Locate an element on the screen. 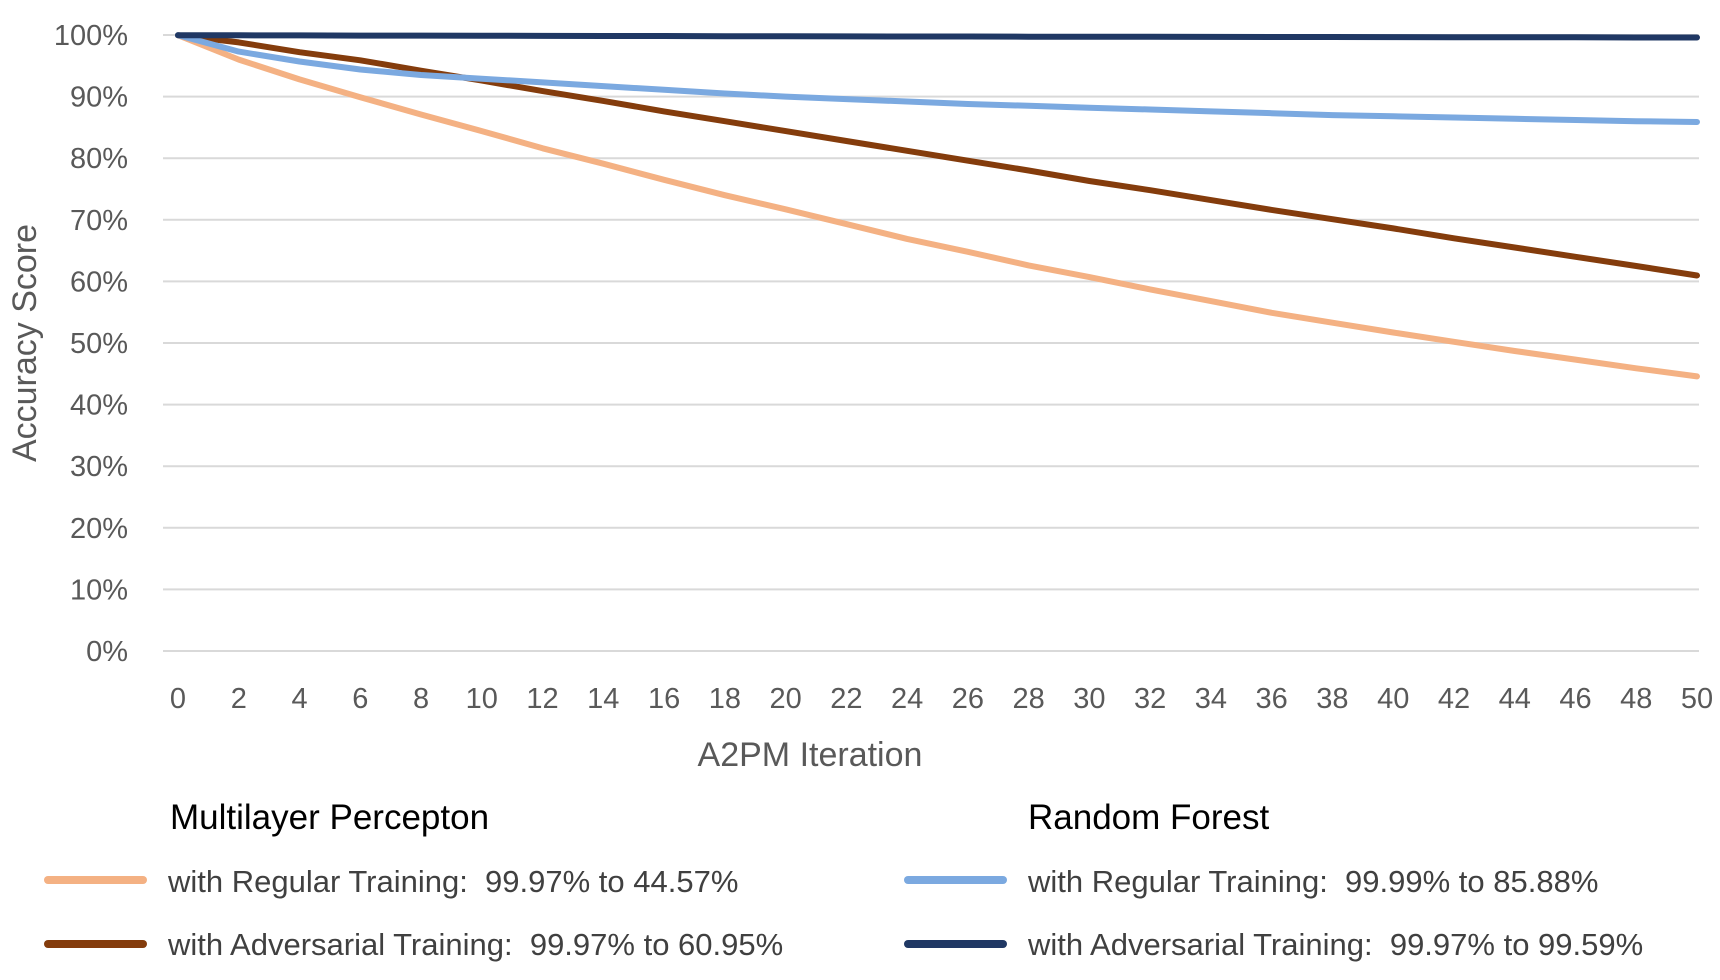 This screenshot has height=980, width=1720. x-tick-label: 24 is located at coordinates (907, 699).